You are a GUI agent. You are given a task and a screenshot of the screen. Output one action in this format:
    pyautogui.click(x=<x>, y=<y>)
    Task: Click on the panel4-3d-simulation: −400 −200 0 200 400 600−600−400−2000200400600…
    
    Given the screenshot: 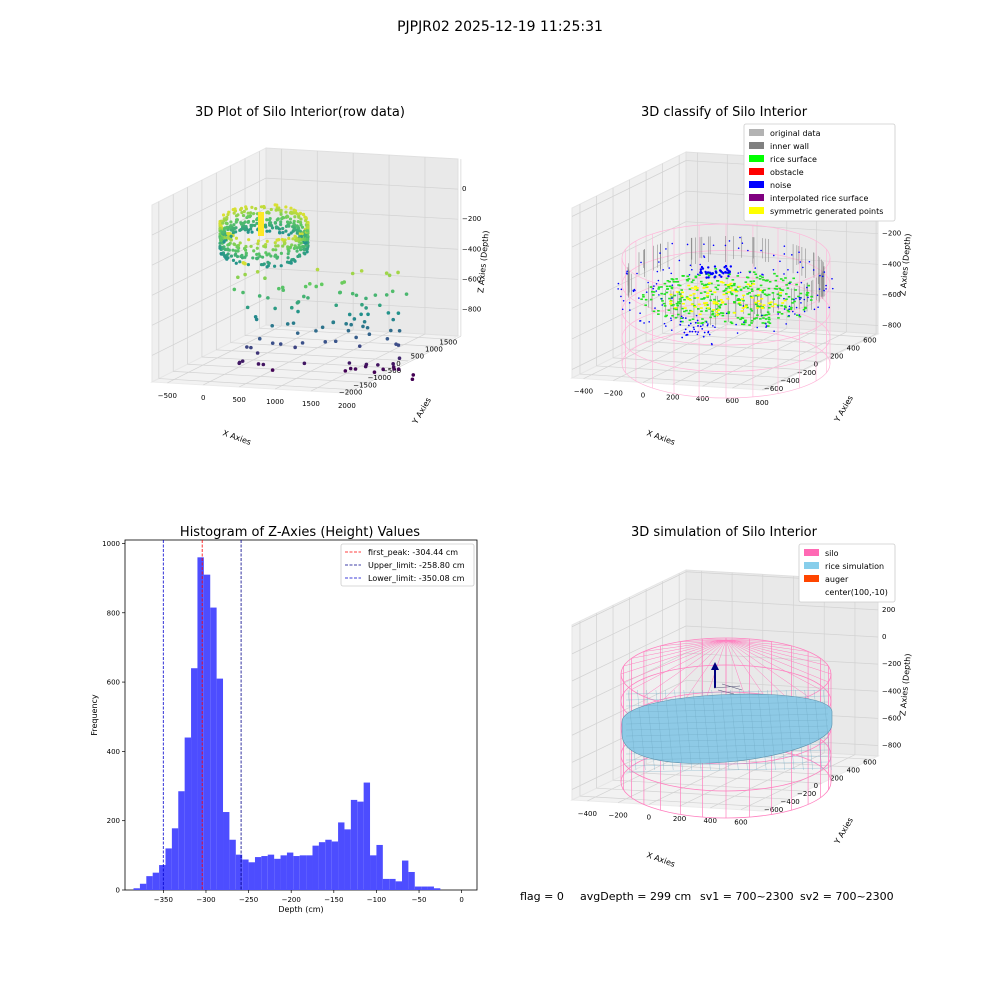 What is the action you would take?
    pyautogui.click(x=741, y=706)
    